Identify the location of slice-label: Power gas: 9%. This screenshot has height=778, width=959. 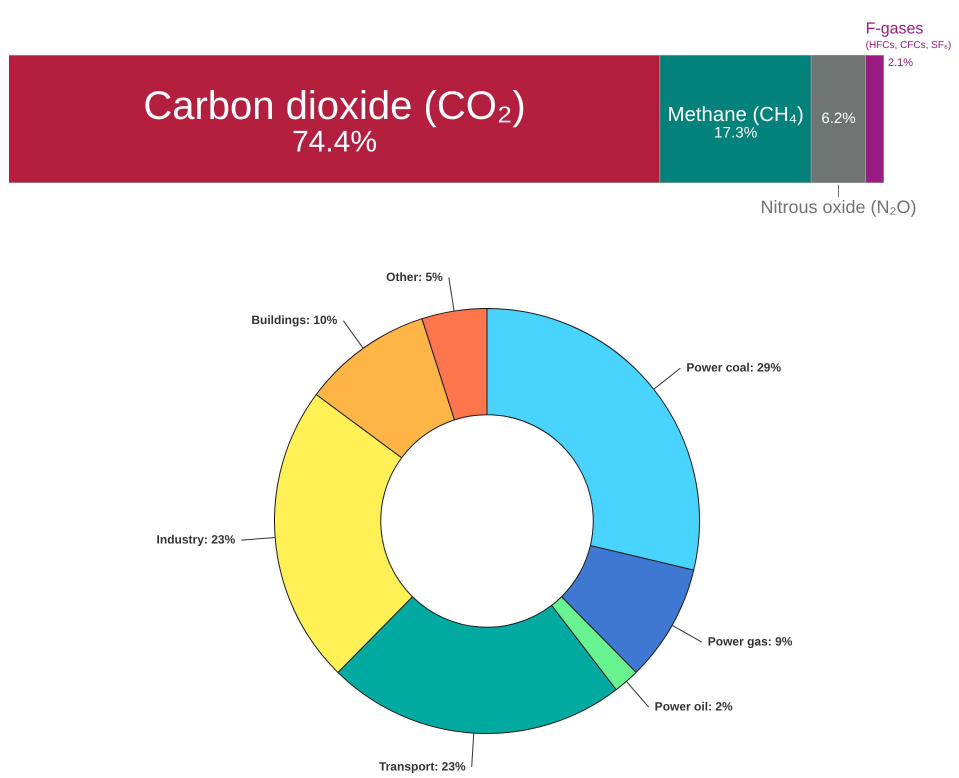
(750, 641).